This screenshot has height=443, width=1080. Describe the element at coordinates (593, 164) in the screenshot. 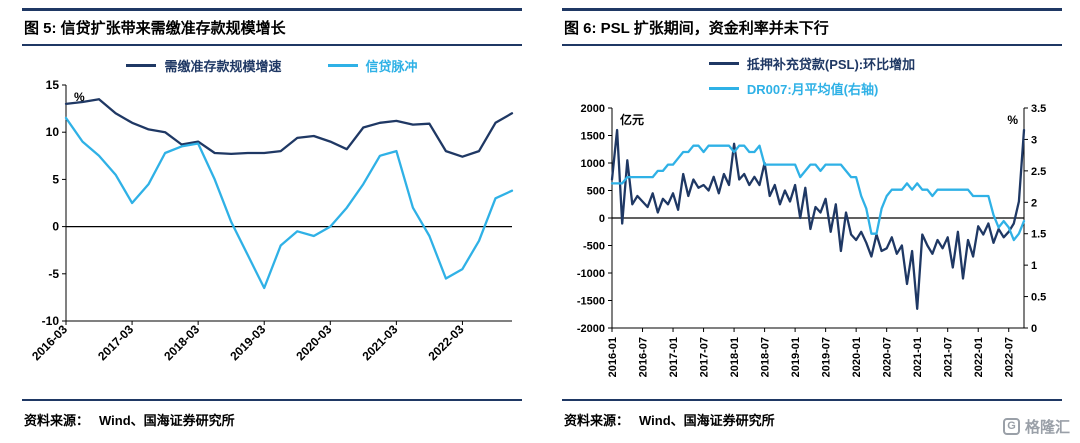

I see `svg-text: 1000` at that location.